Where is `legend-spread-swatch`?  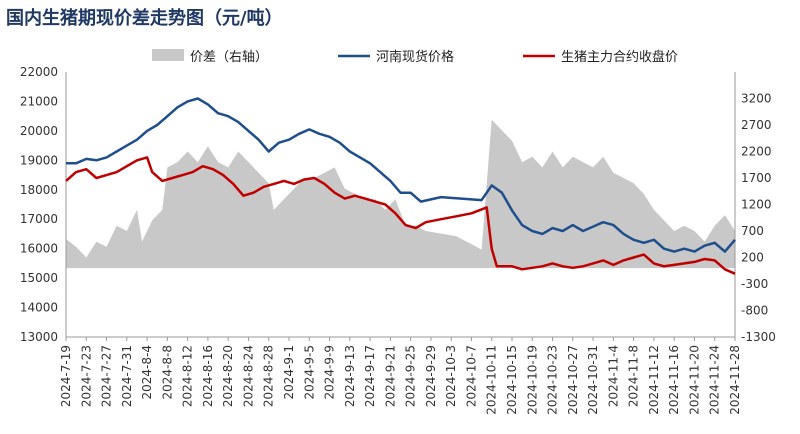 legend-spread-swatch is located at coordinates (168, 55).